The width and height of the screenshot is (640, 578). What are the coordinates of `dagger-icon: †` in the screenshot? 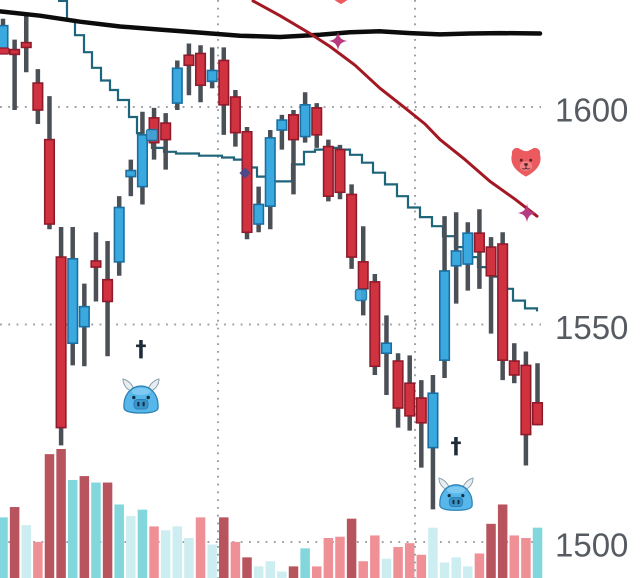 It's located at (456, 447).